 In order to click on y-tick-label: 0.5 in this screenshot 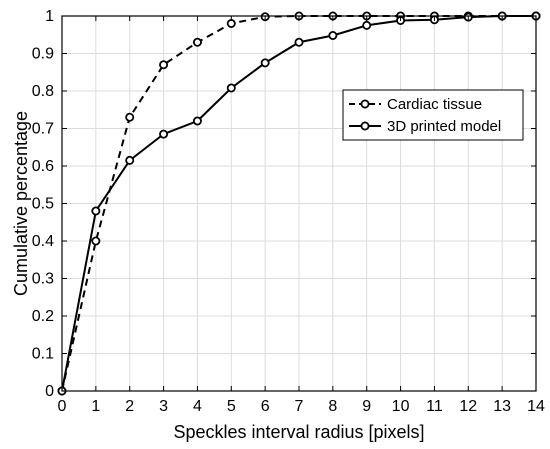, I will do `click(43, 204)`.